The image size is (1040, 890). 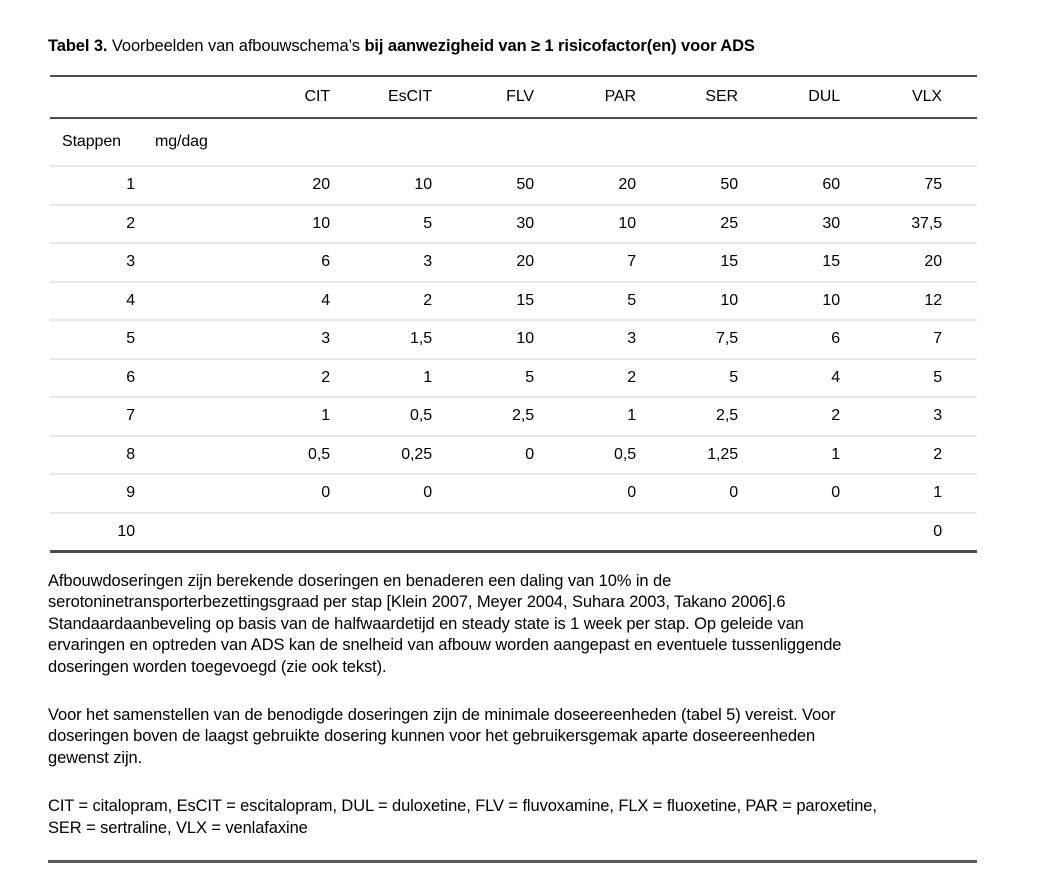 What do you see at coordinates (908, 263) in the screenshot?
I see `dose-cell: 20` at bounding box center [908, 263].